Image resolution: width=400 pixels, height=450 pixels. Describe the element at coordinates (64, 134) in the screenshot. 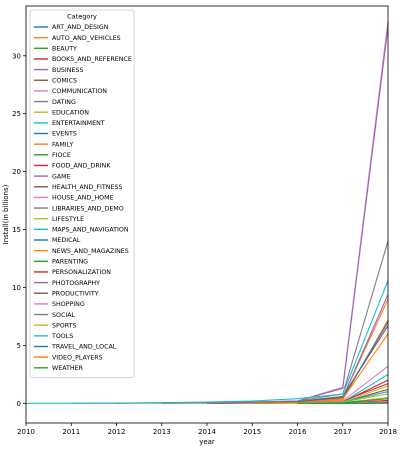

I see `legend-label: EVENTS` at that location.